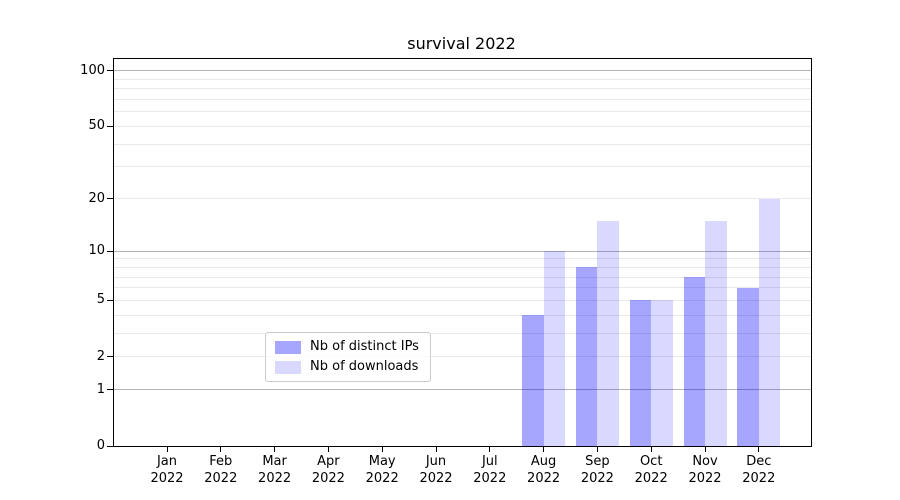 Image resolution: width=900 pixels, height=500 pixels. I want to click on chart-title: survival 2022, so click(461, 43).